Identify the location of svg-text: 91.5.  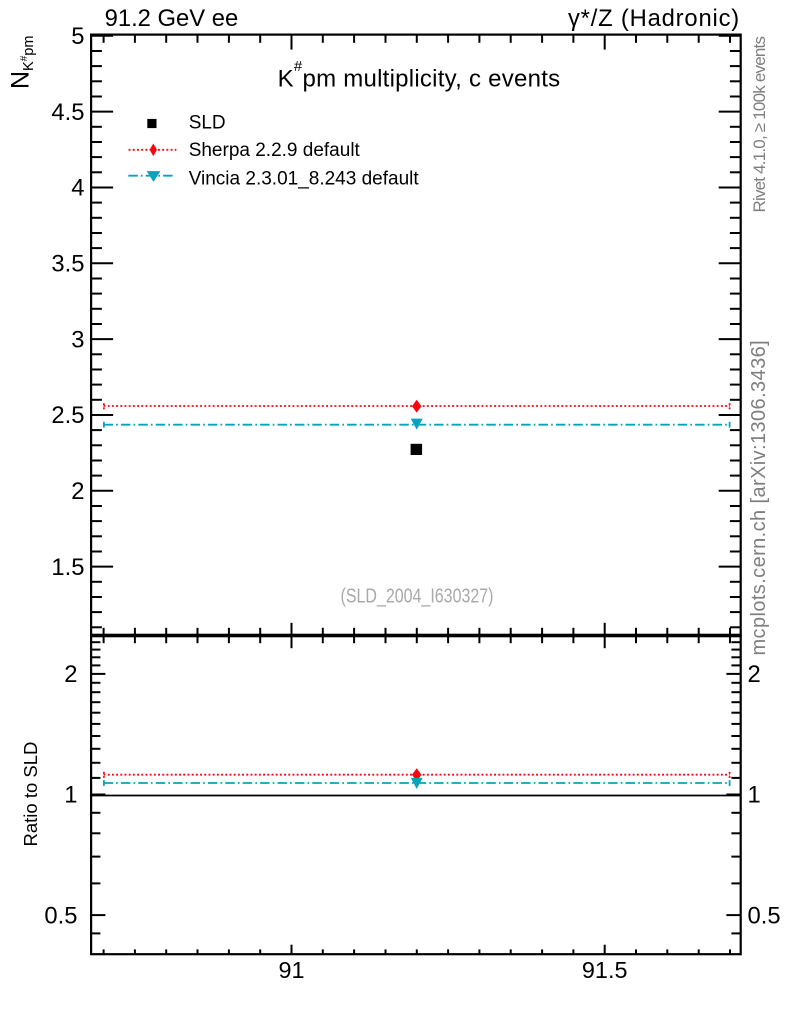
(605, 970).